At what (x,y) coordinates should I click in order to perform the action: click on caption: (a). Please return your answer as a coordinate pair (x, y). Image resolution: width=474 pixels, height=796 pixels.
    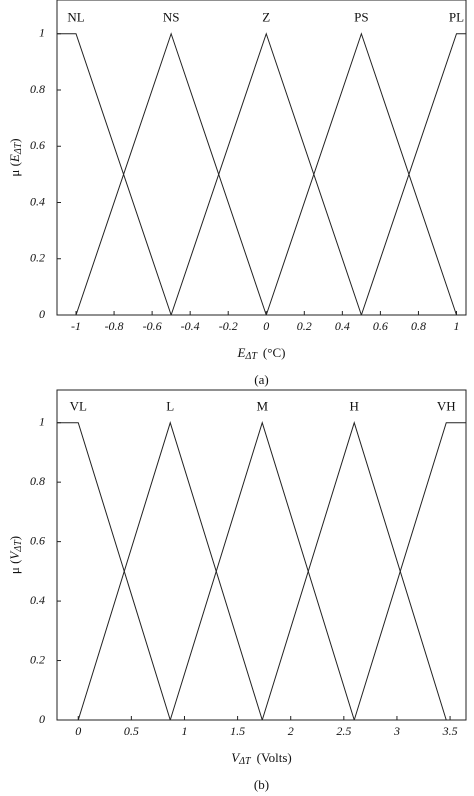
    Looking at the image, I should click on (261, 379).